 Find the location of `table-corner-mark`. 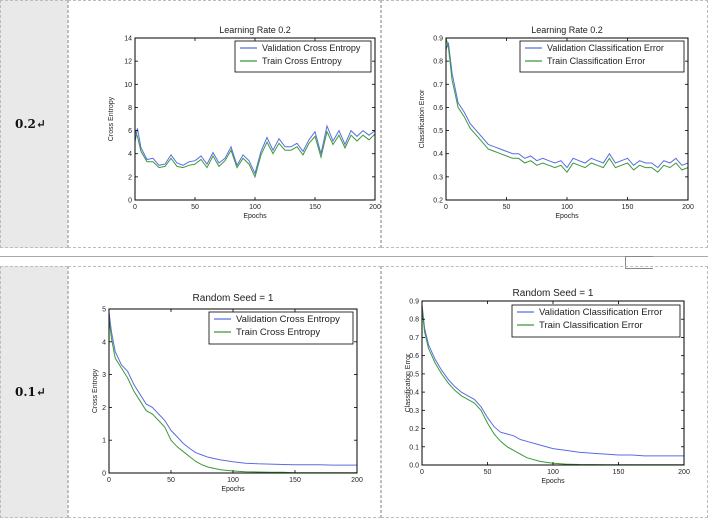

table-corner-mark is located at coordinates (639, 256).